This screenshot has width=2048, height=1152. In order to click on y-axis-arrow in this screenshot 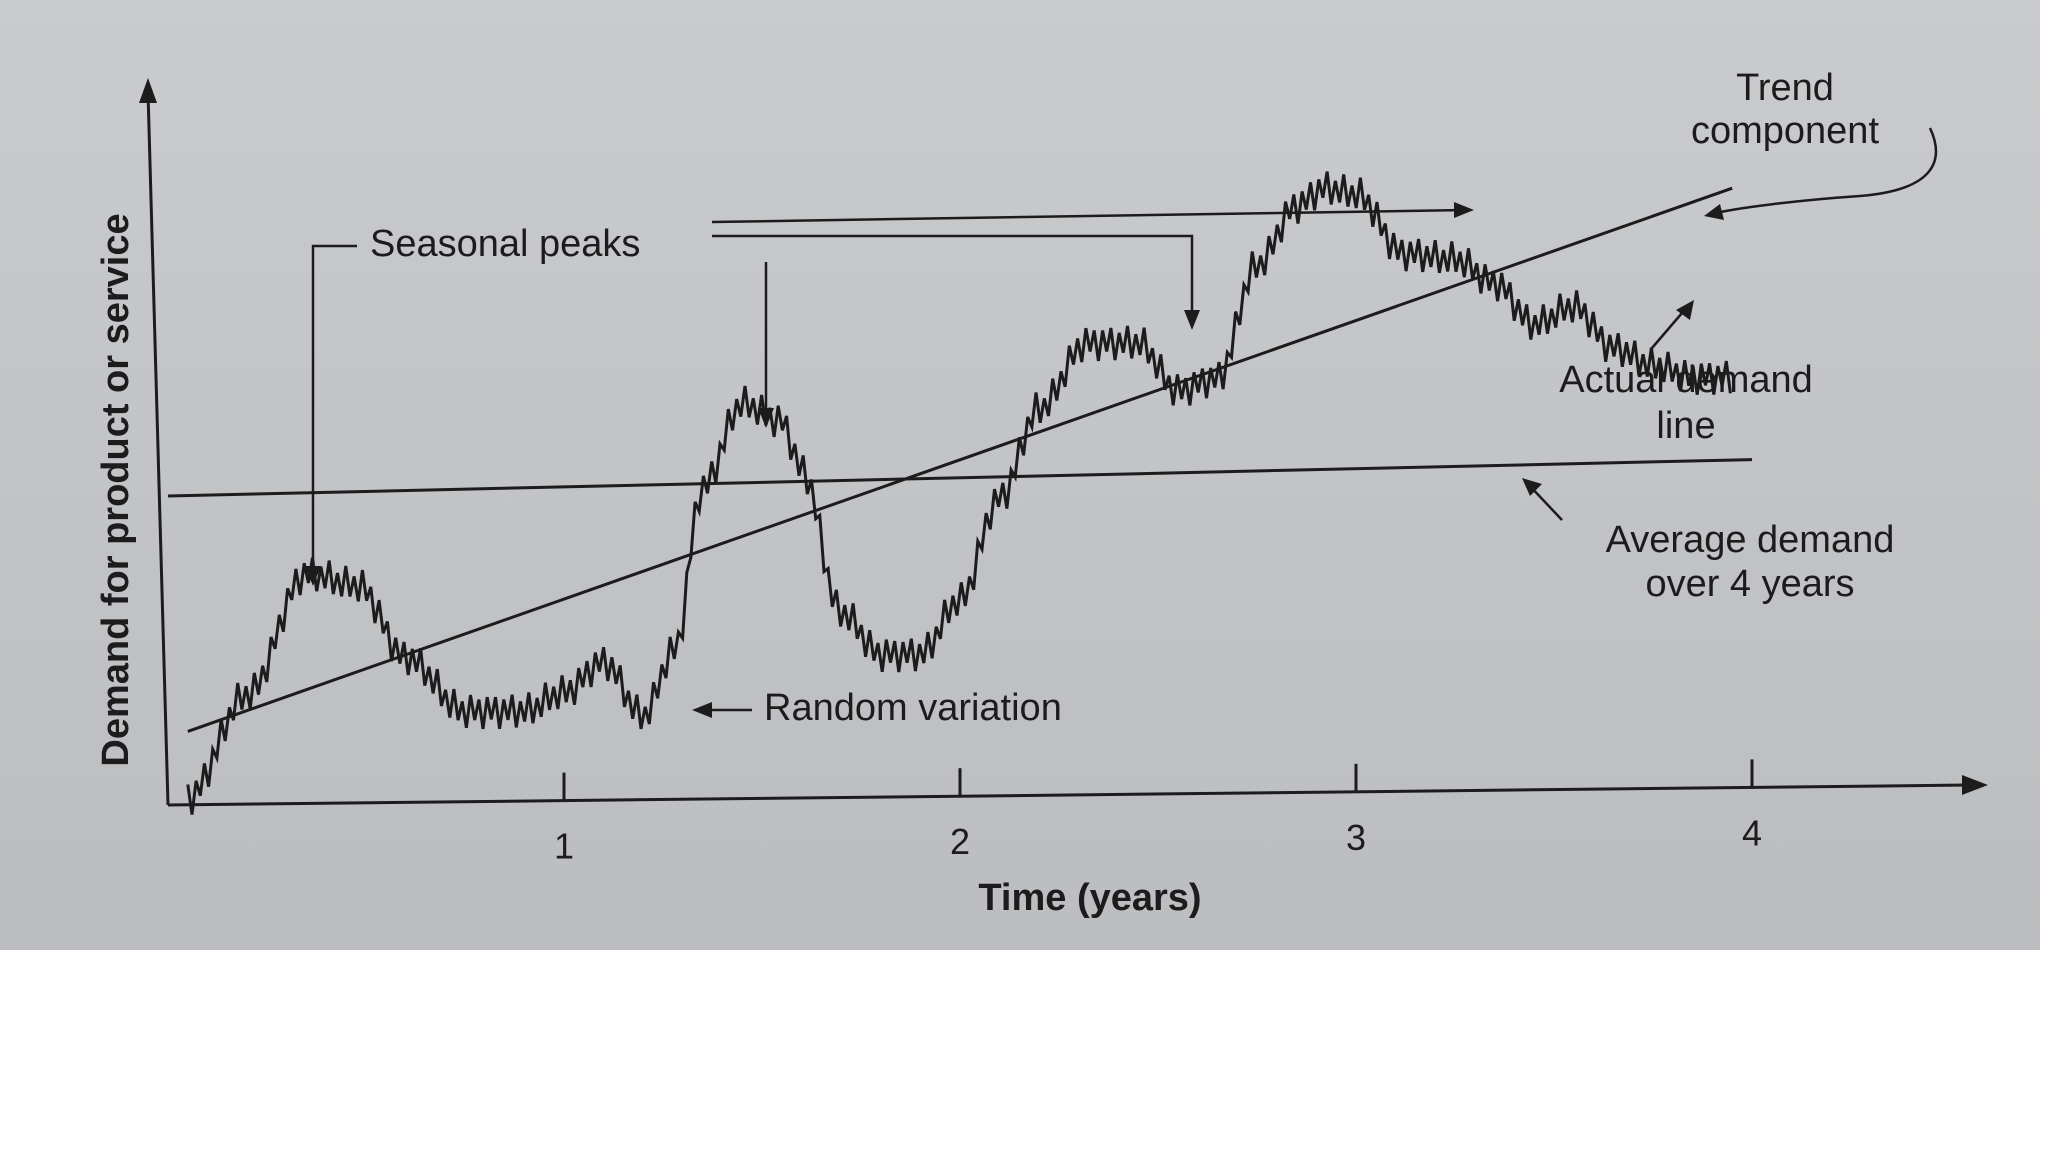, I will do `click(148, 90)`.